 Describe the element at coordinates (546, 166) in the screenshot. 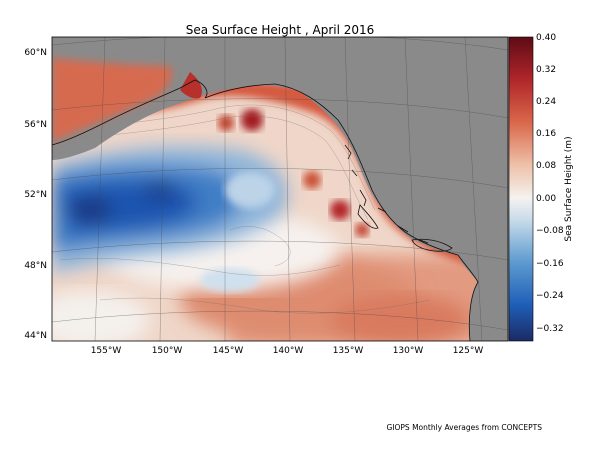

I see `colorbar-tick: 0.08` at that location.